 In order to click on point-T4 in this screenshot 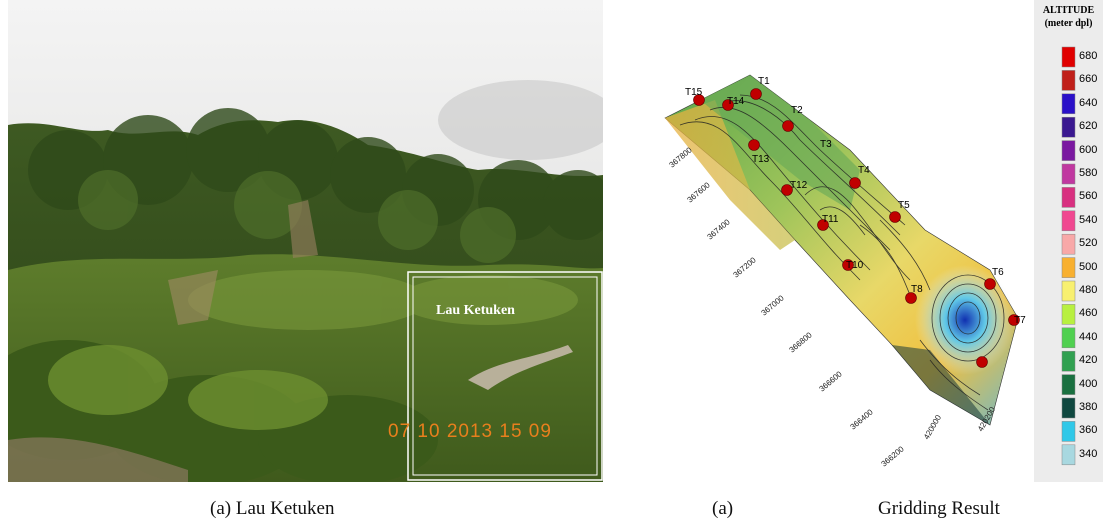, I will do `click(855, 183)`.